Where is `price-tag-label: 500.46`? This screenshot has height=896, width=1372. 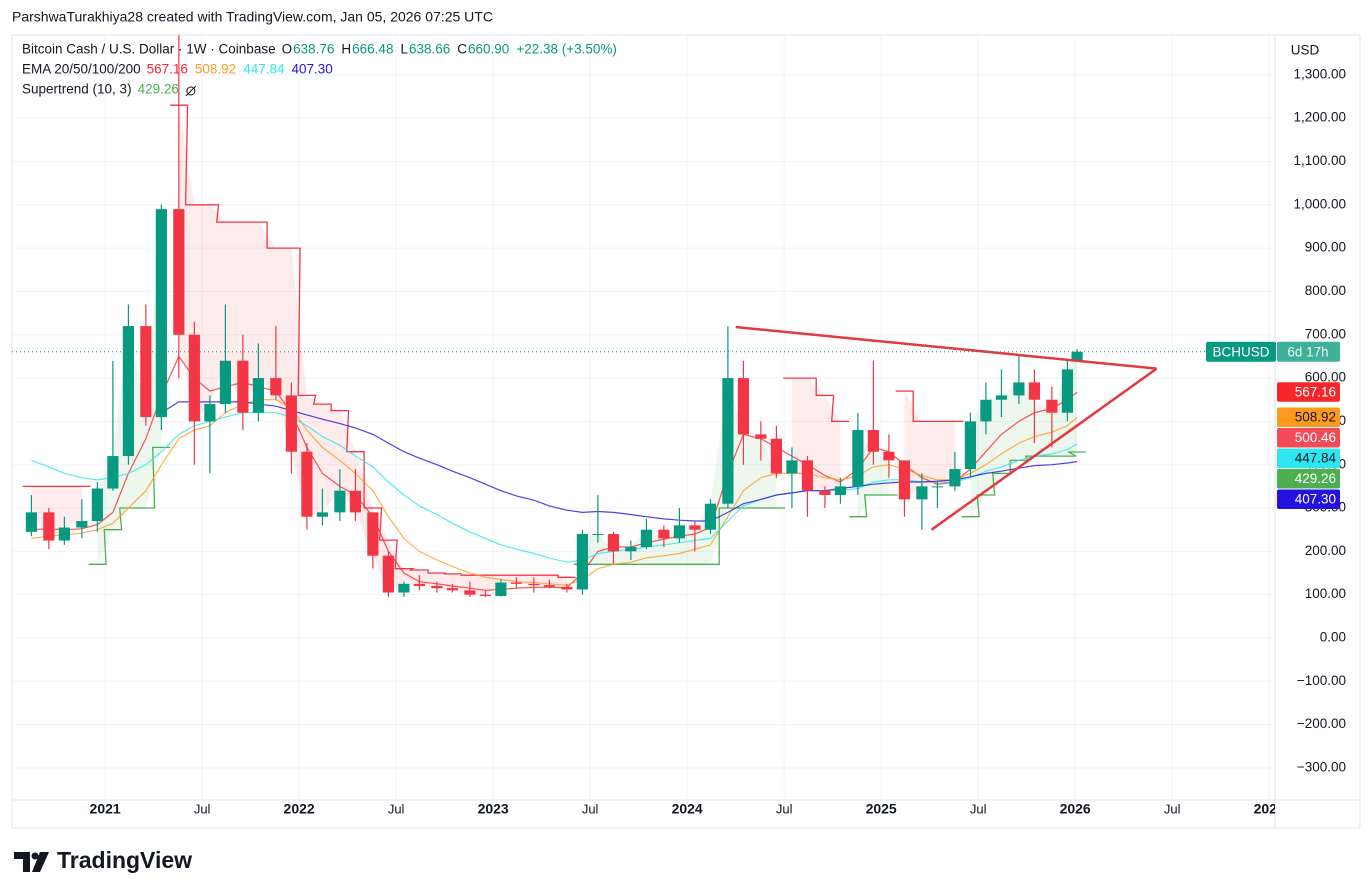 price-tag-label: 500.46 is located at coordinates (1315, 437).